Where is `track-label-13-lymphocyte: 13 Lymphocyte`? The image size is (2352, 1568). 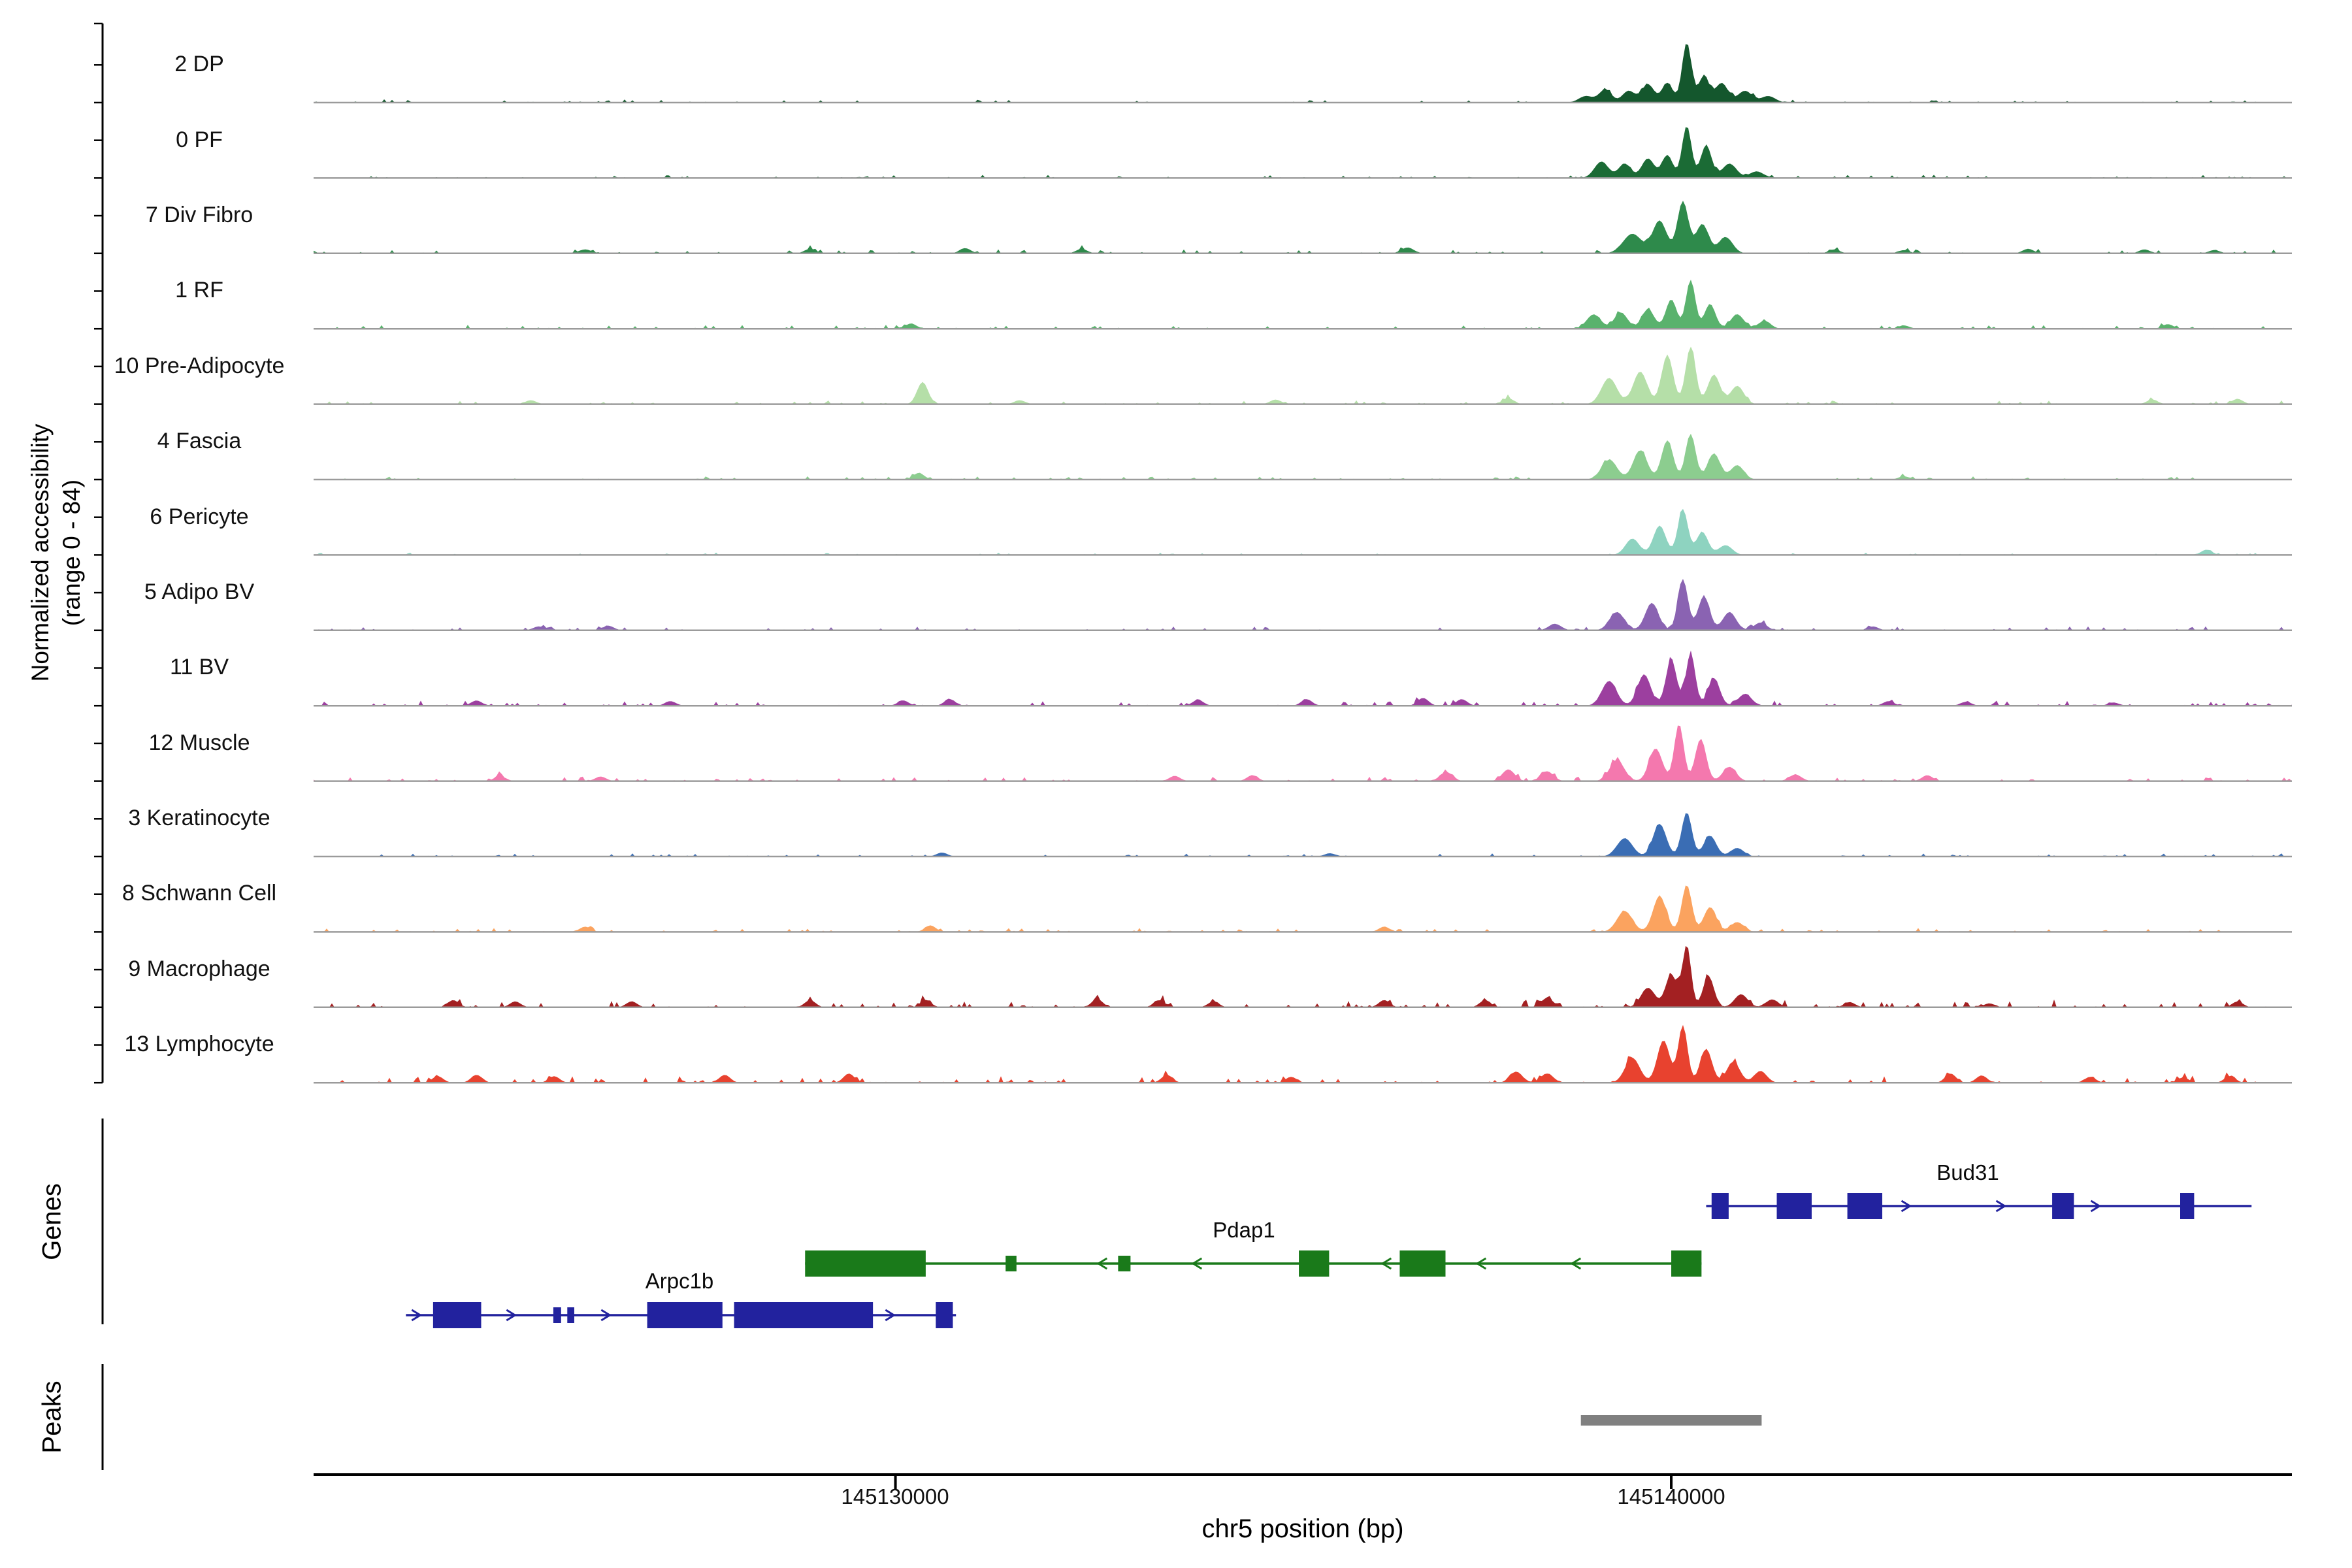
track-label-13-lymphocyte: 13 Lymphocyte is located at coordinates (199, 1044).